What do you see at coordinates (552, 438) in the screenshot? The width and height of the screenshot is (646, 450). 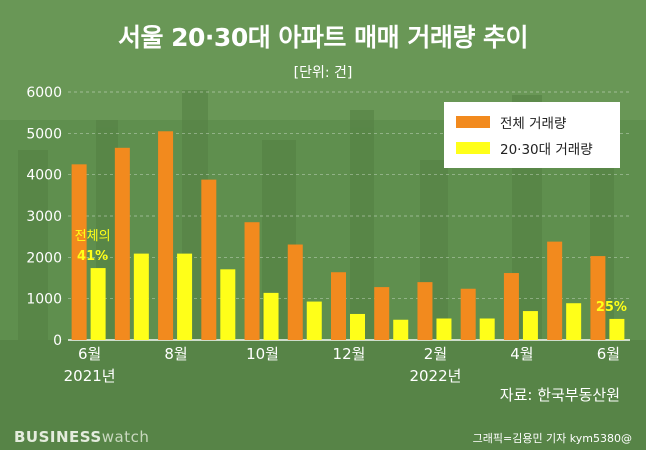 I see `graphic-credit: 그래픽=김용민 기자 kym5380@` at bounding box center [552, 438].